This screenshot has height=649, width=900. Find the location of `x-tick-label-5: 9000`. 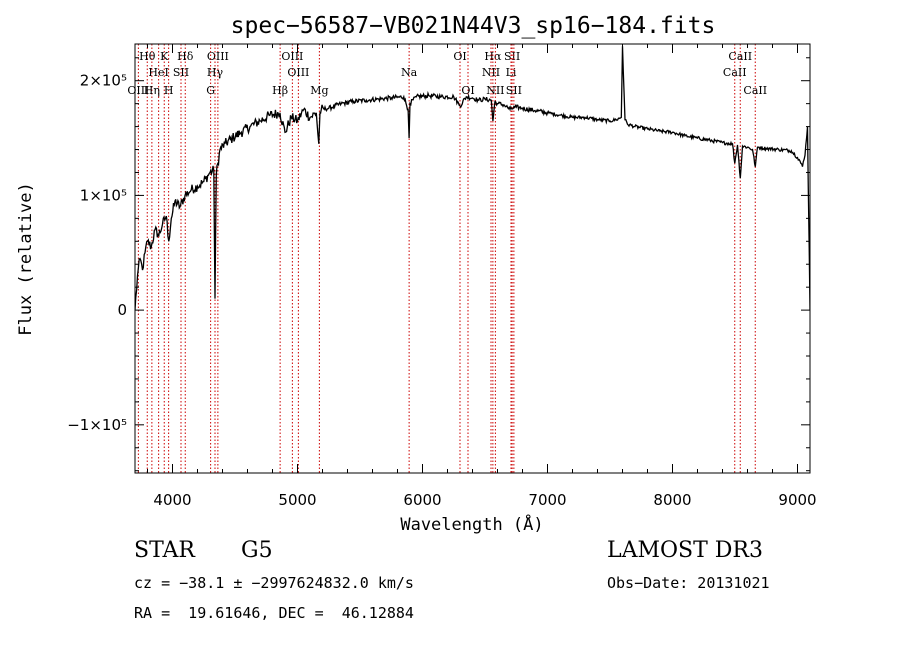

x-tick-label-5: 9000 is located at coordinates (797, 500).